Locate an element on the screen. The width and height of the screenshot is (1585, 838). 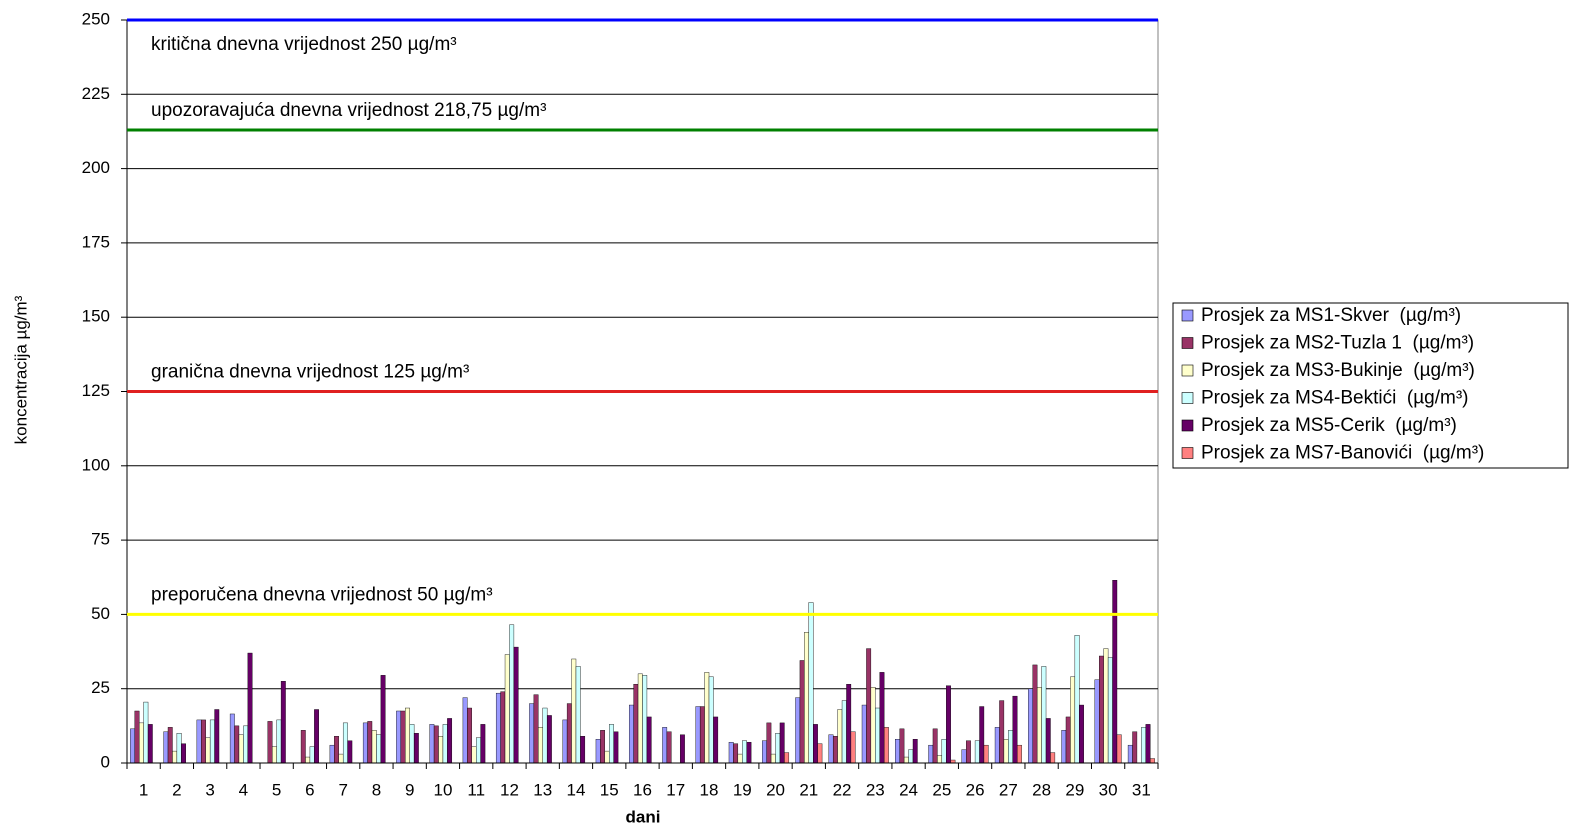
x-tick-label: 6 is located at coordinates (309, 789).